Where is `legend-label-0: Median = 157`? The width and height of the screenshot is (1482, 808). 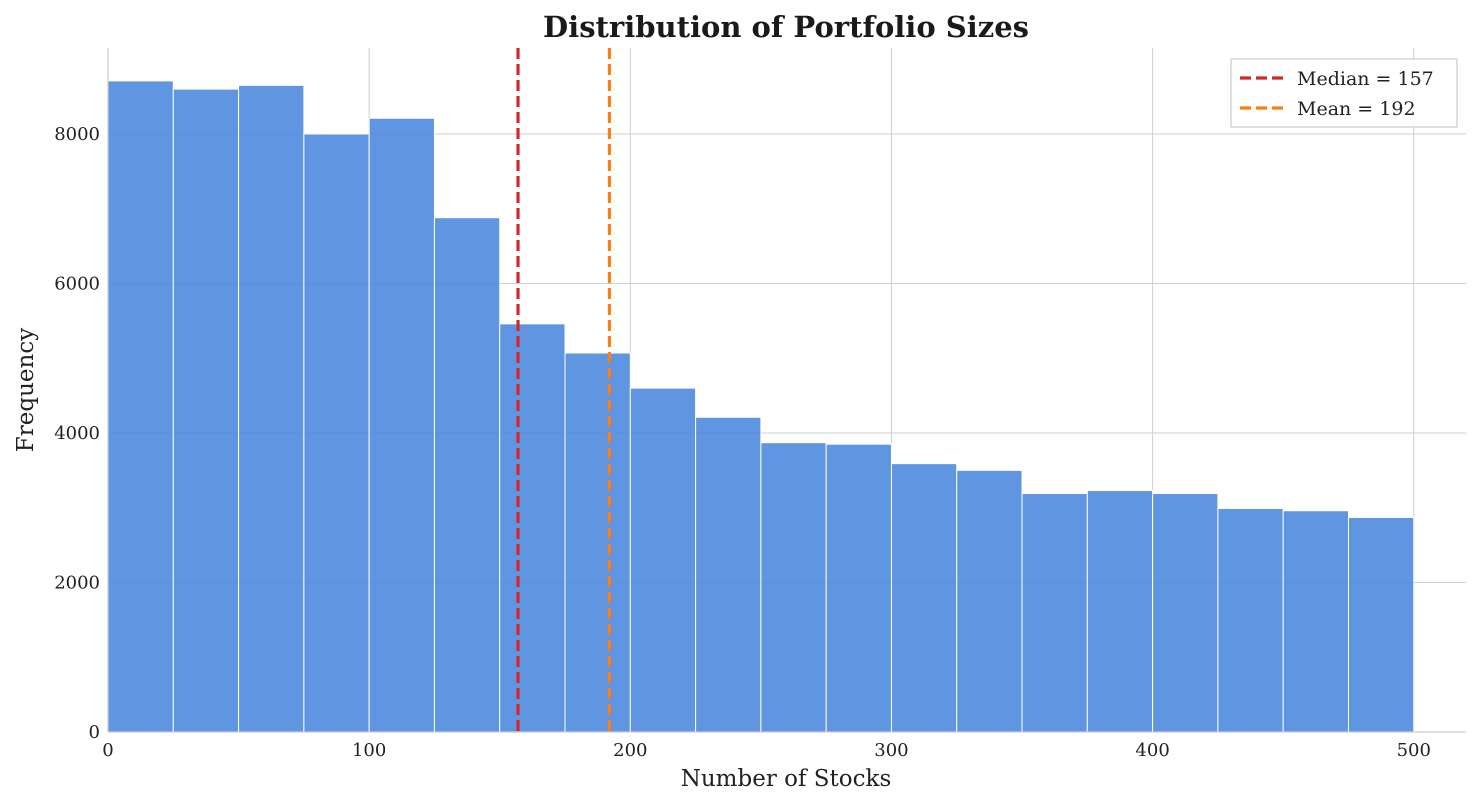 legend-label-0: Median = 157 is located at coordinates (1365, 79).